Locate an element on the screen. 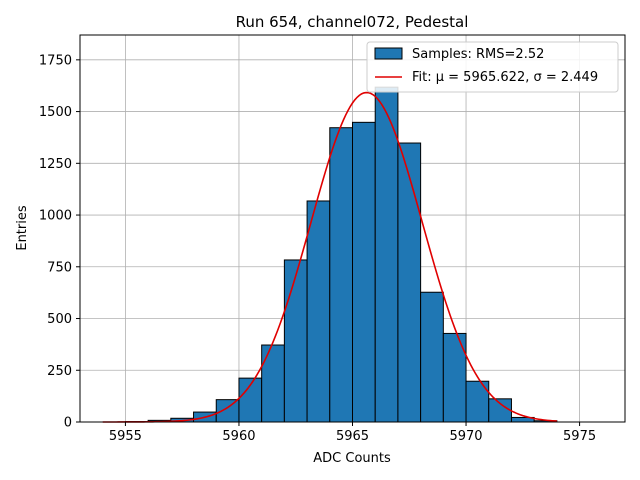  y-tick-label: 500 is located at coordinates (59, 319).